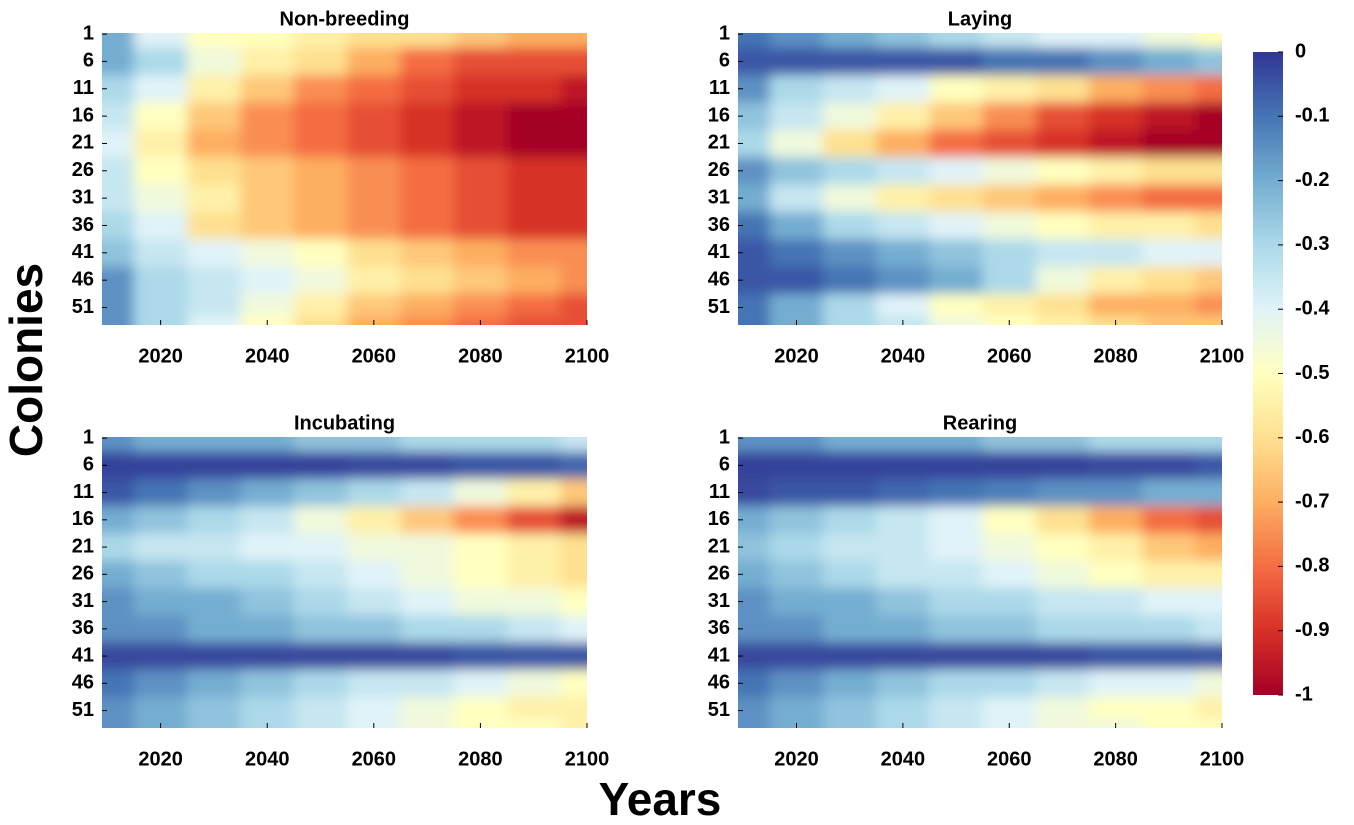 The image size is (1354, 825). What do you see at coordinates (83, 279) in the screenshot?
I see `y-tick-label: 46` at bounding box center [83, 279].